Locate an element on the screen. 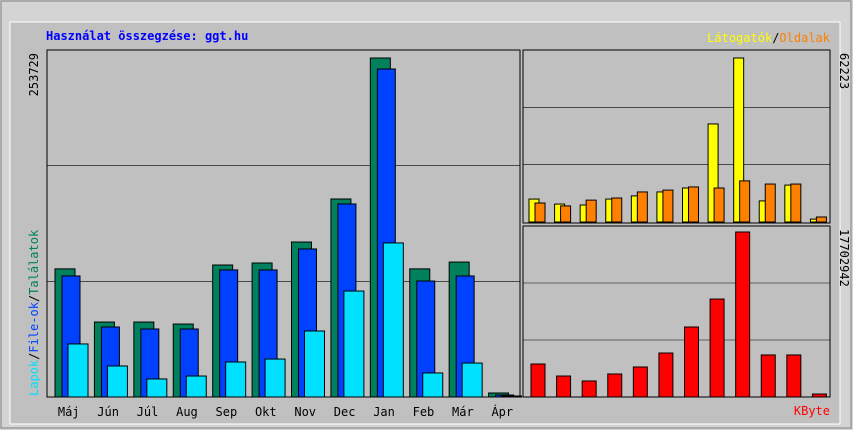 The width and height of the screenshot is (853, 430). legend-entry: Találatok is located at coordinates (34, 262).